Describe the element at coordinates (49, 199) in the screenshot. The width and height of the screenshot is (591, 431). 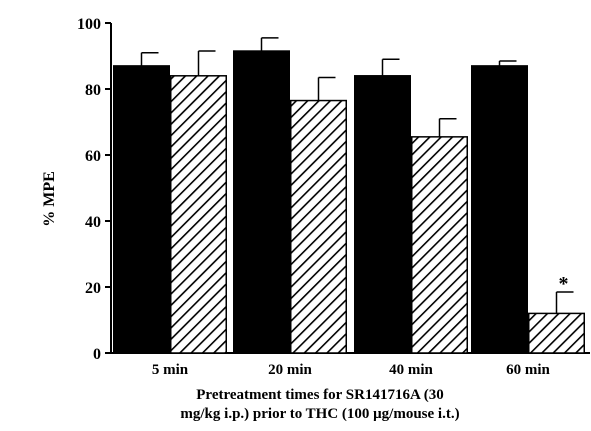
I see `y-axis-label: % MPE` at that location.